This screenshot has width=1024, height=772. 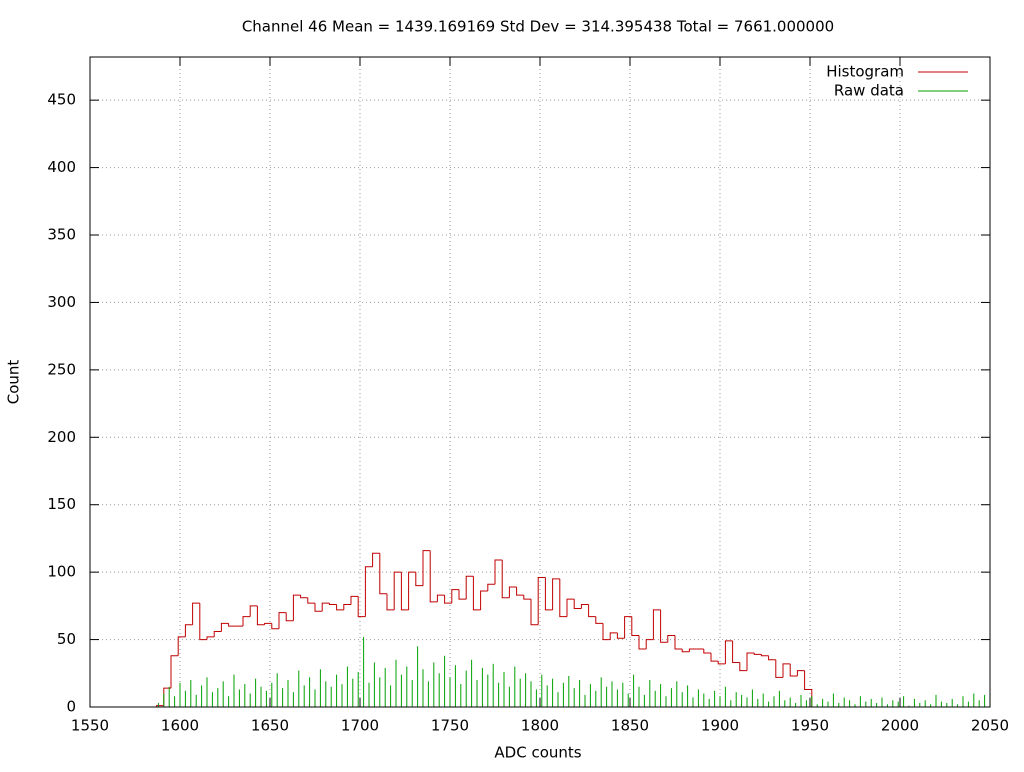 What do you see at coordinates (360, 726) in the screenshot?
I see `x-tick-label: 1700` at bounding box center [360, 726].